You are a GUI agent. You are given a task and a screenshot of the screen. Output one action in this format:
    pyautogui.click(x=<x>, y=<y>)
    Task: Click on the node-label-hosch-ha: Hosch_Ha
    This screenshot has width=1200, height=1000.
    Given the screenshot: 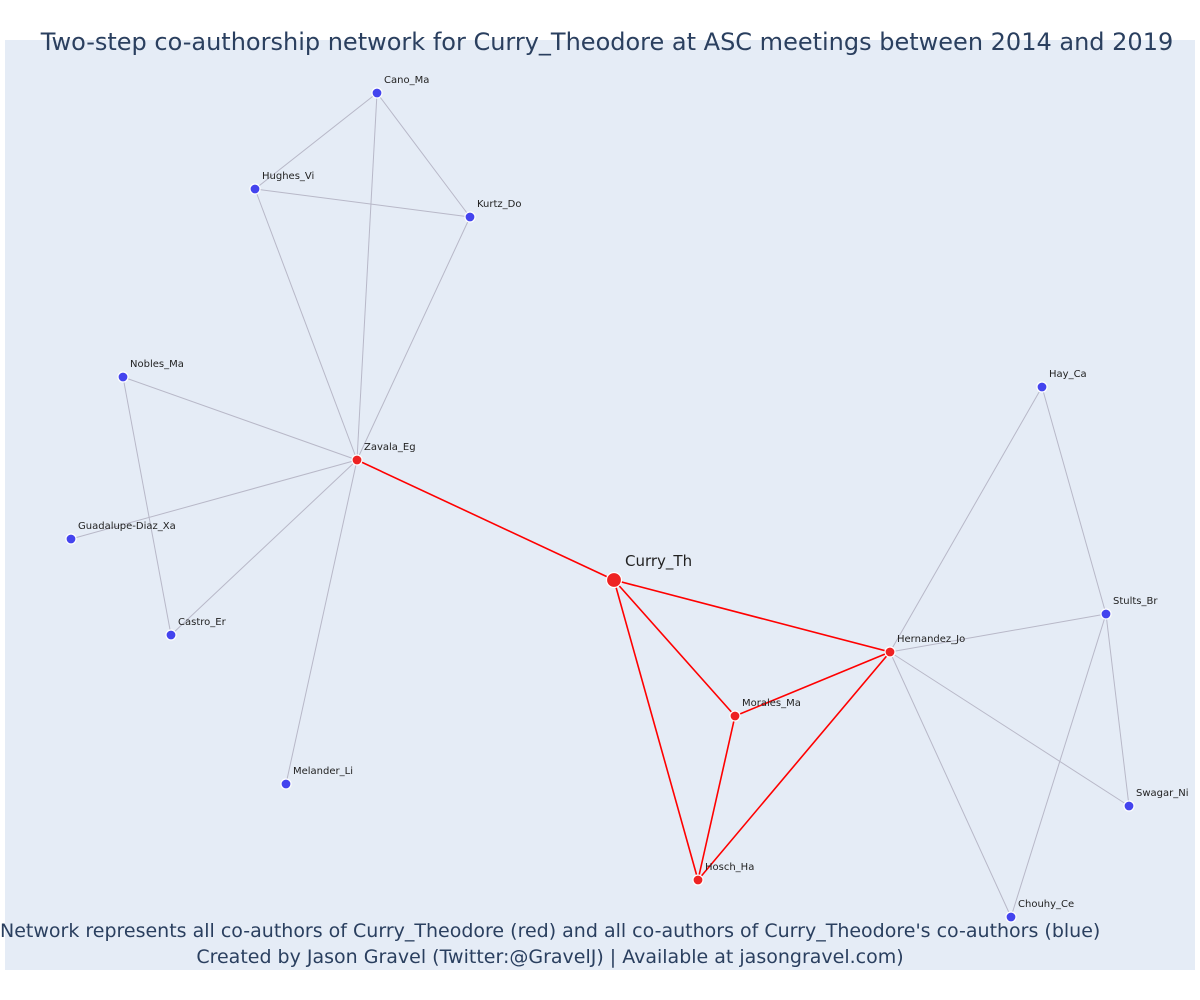 What is the action you would take?
    pyautogui.click(x=729, y=867)
    